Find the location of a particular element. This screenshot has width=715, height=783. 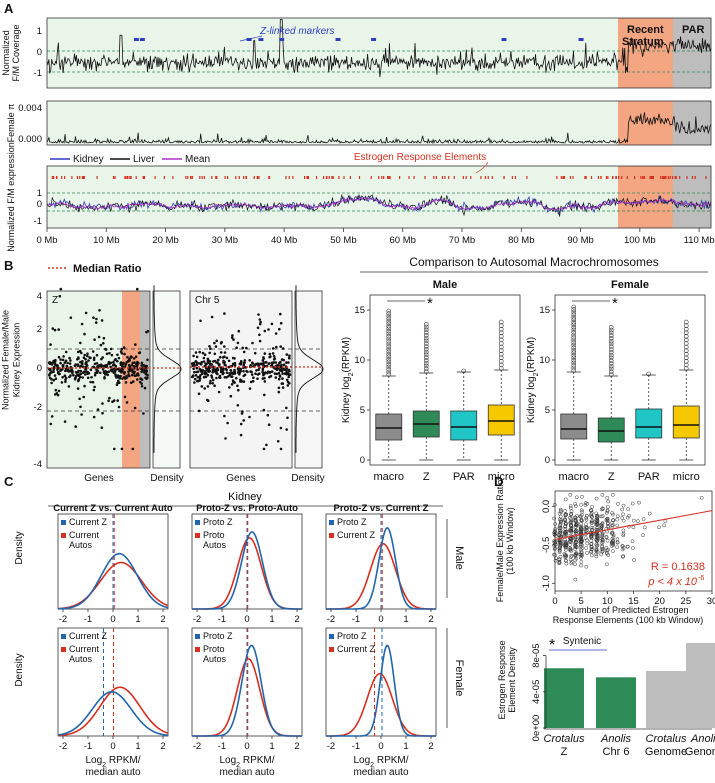

box-PAR is located at coordinates (464, 414).